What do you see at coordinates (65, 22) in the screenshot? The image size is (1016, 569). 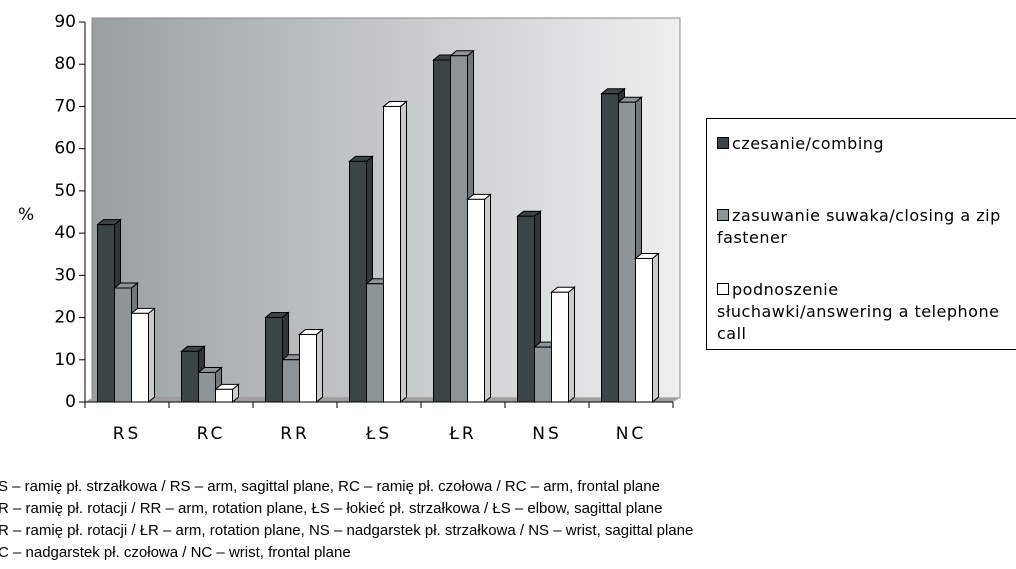 I see `y-tick-label: 90` at bounding box center [65, 22].